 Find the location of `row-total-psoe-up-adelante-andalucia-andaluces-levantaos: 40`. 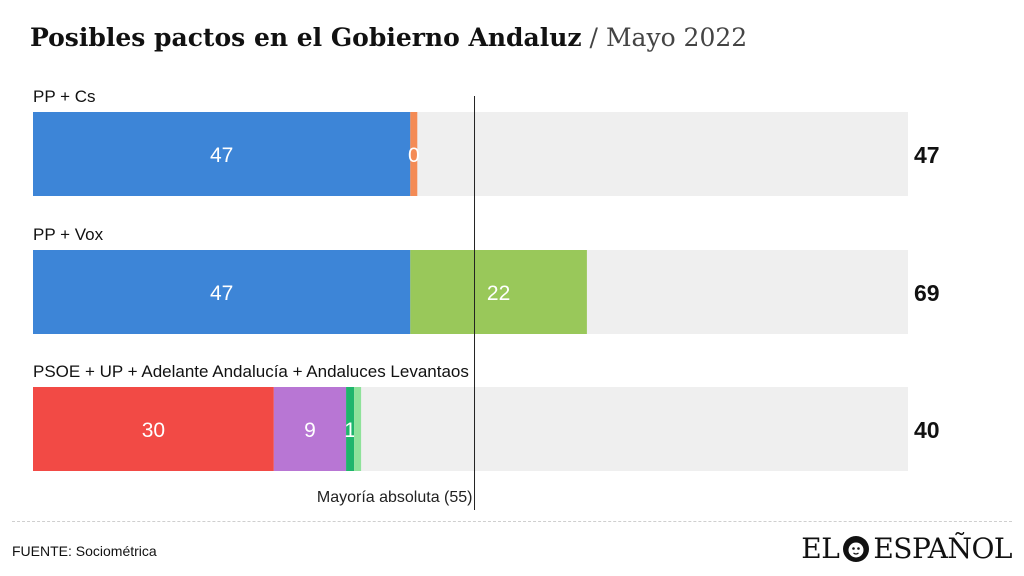

row-total-psoe-up-adelante-andalucia-andaluces-levantaos: 40 is located at coordinates (927, 430).